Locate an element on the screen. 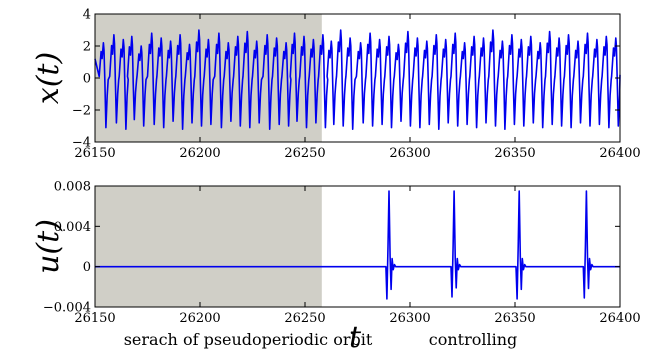 This screenshot has width=649, height=353. x-y-tick-label: 0 is located at coordinates (87, 79).